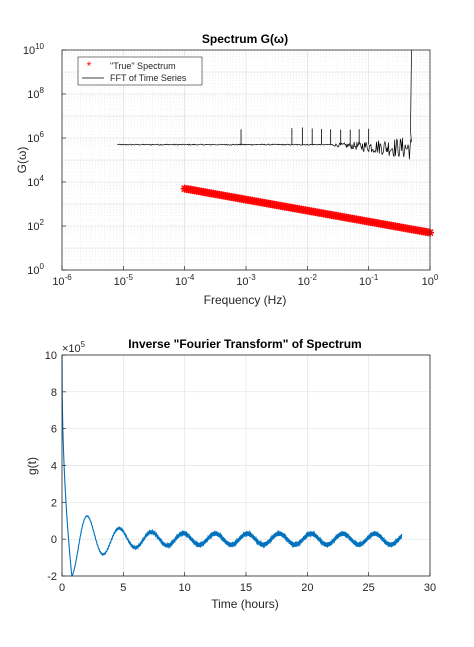  What do you see at coordinates (35, 269) in the screenshot?
I see `y-tick-label: 10⁰` at bounding box center [35, 269].